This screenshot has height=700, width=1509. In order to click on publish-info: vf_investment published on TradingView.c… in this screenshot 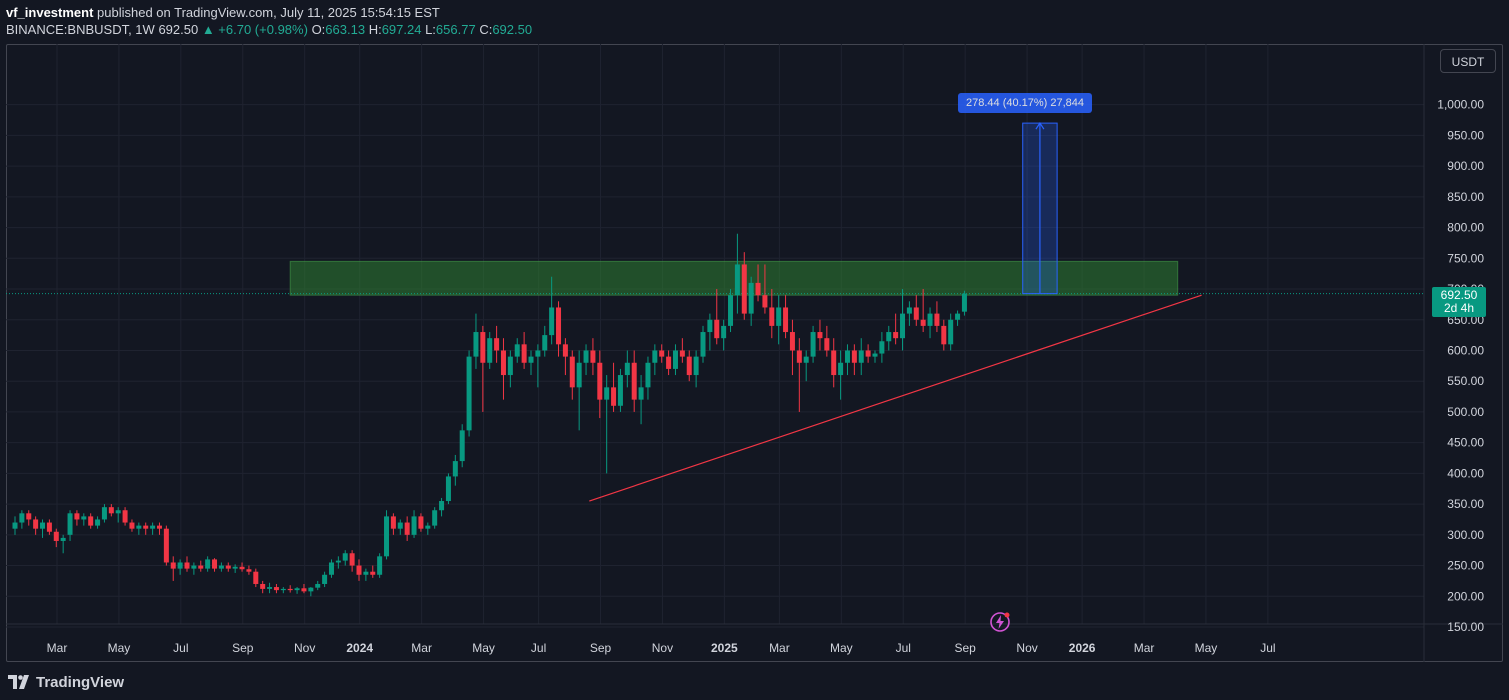, I will do `click(223, 12)`.